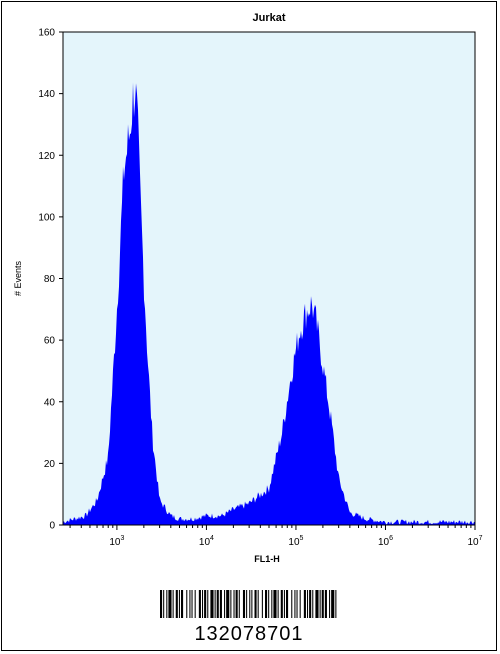  What do you see at coordinates (481, 538) in the screenshot?
I see `x-tick-exponent: 7` at bounding box center [481, 538].